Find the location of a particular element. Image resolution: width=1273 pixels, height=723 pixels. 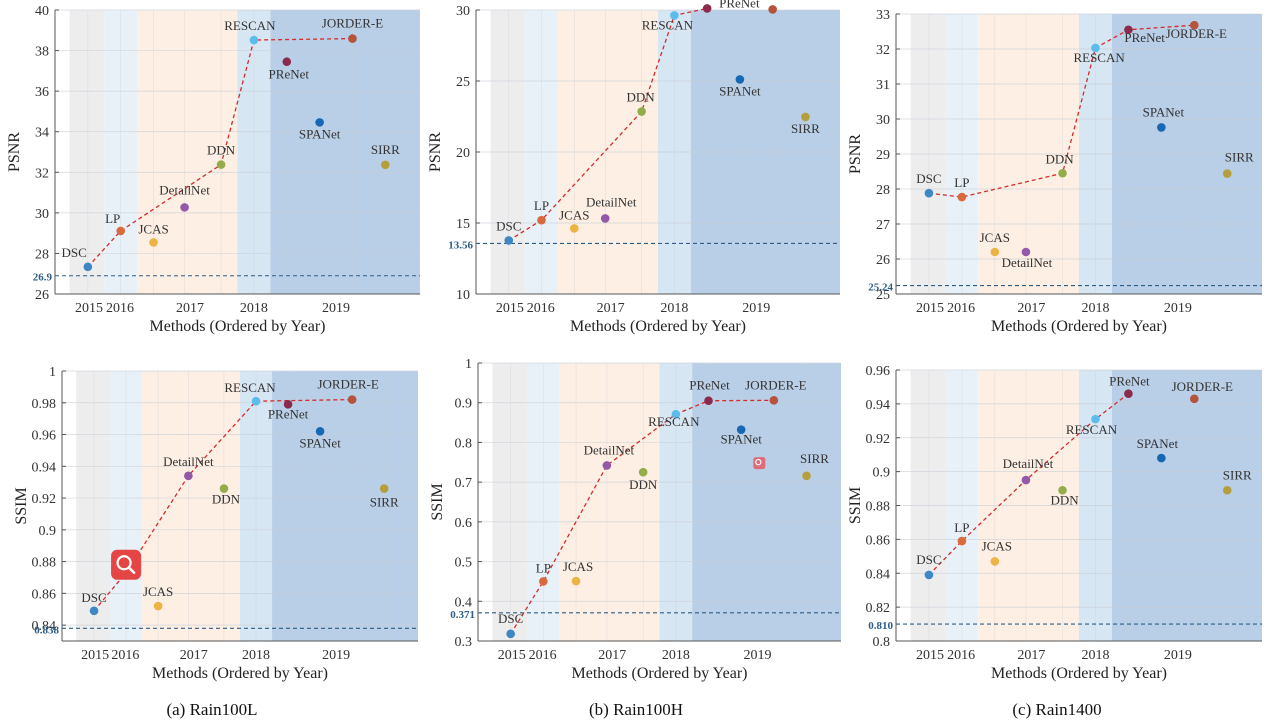

x-tick-label: 2018 is located at coordinates (676, 655).